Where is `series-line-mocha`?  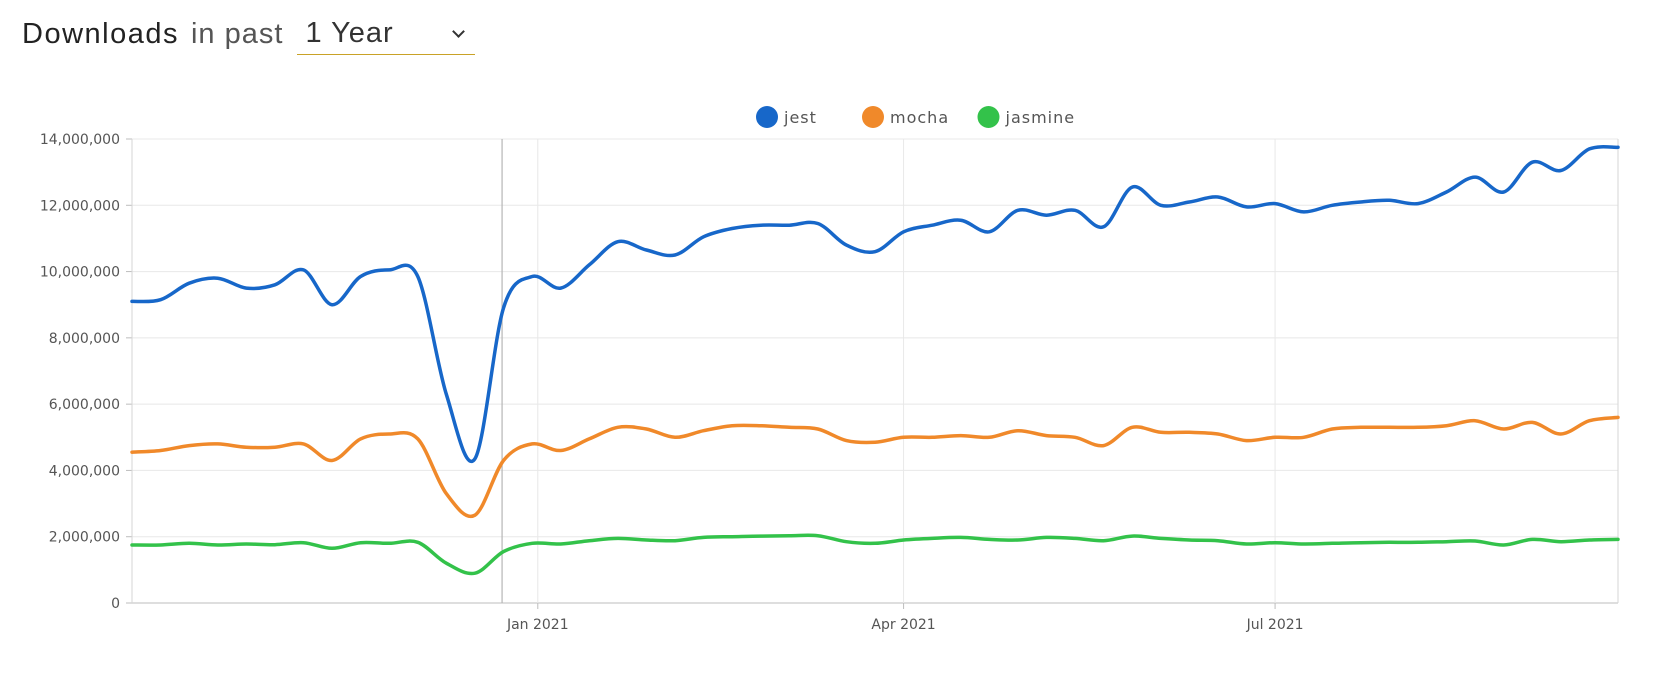
series-line-mocha is located at coordinates (875, 467).